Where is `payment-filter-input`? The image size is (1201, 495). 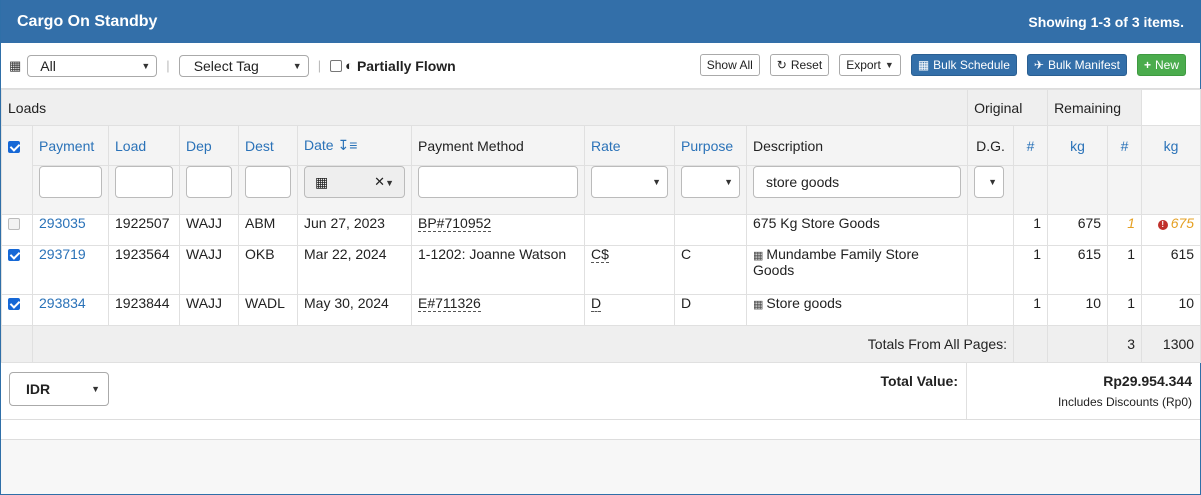 payment-filter-input is located at coordinates (70, 182).